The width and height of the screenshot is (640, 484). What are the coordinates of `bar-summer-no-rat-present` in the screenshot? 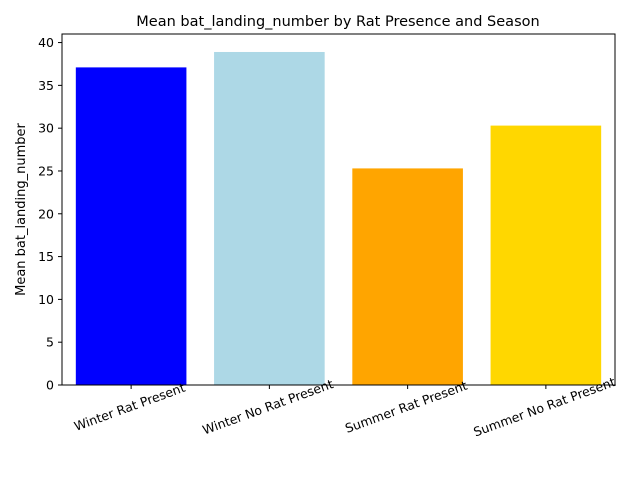 It's located at (546, 255).